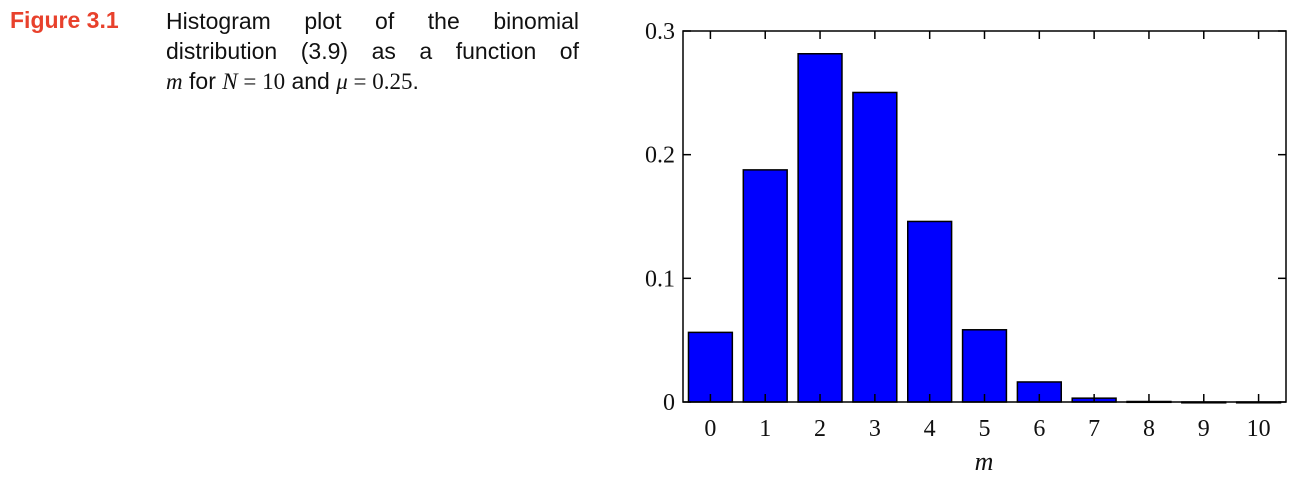  Describe the element at coordinates (930, 429) in the screenshot. I see `x-tick-label-4: 4` at that location.